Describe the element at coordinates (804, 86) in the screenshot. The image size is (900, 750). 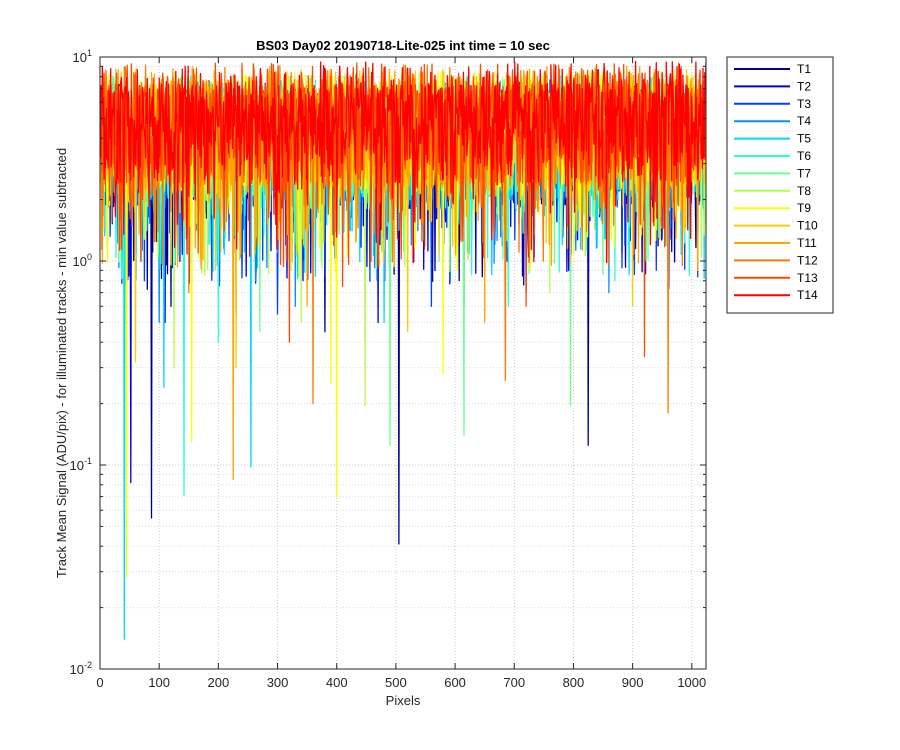
I see `legend-label-t2: T2` at that location.